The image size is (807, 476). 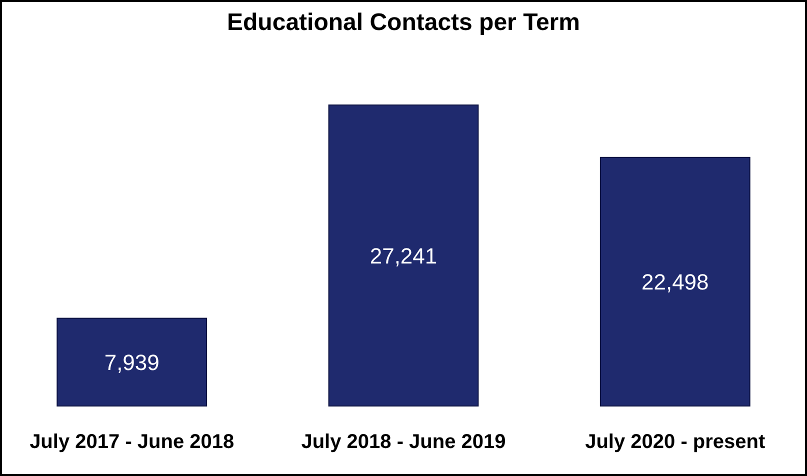 What do you see at coordinates (675, 442) in the screenshot?
I see `x-tick-label: July 2020 - present` at bounding box center [675, 442].